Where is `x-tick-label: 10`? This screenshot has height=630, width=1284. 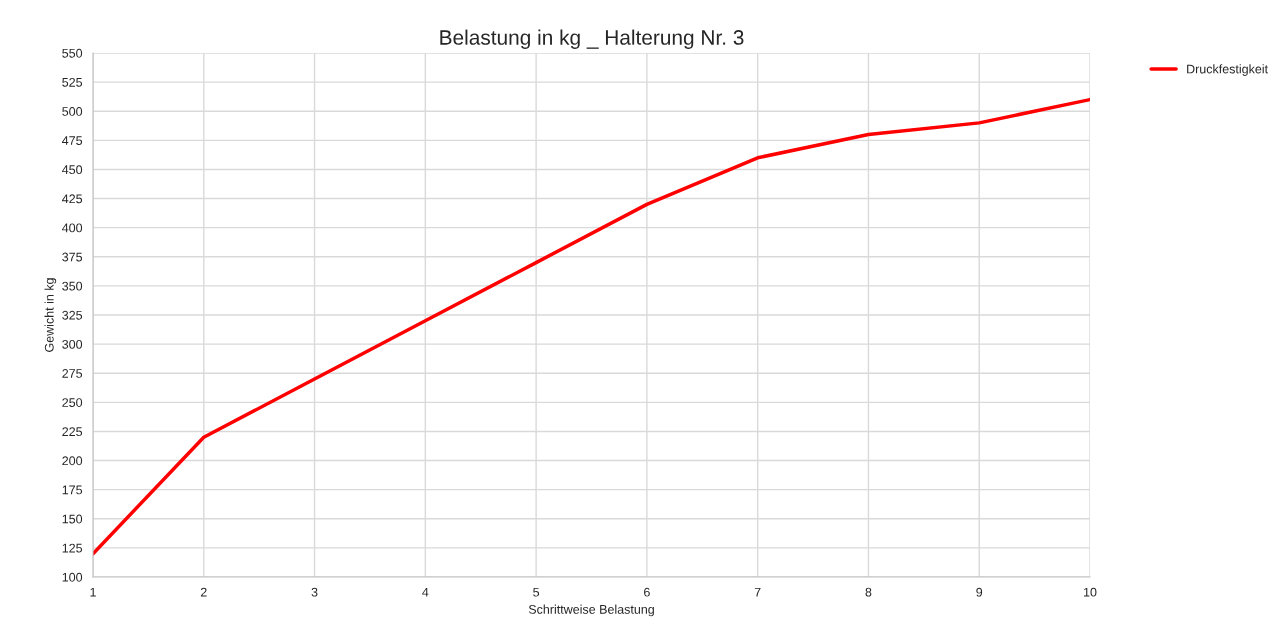 x-tick-label: 10 is located at coordinates (1090, 592).